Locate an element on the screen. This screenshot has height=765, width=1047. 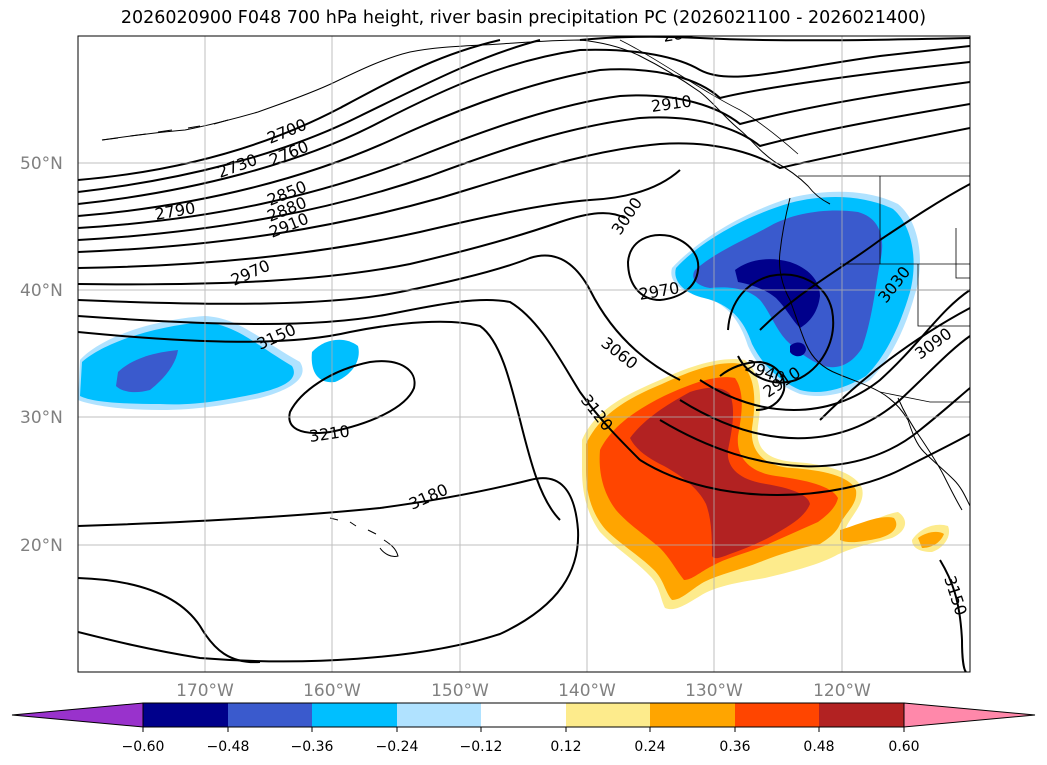
colorbar-tick-label: −0.48 is located at coordinates (228, 747).